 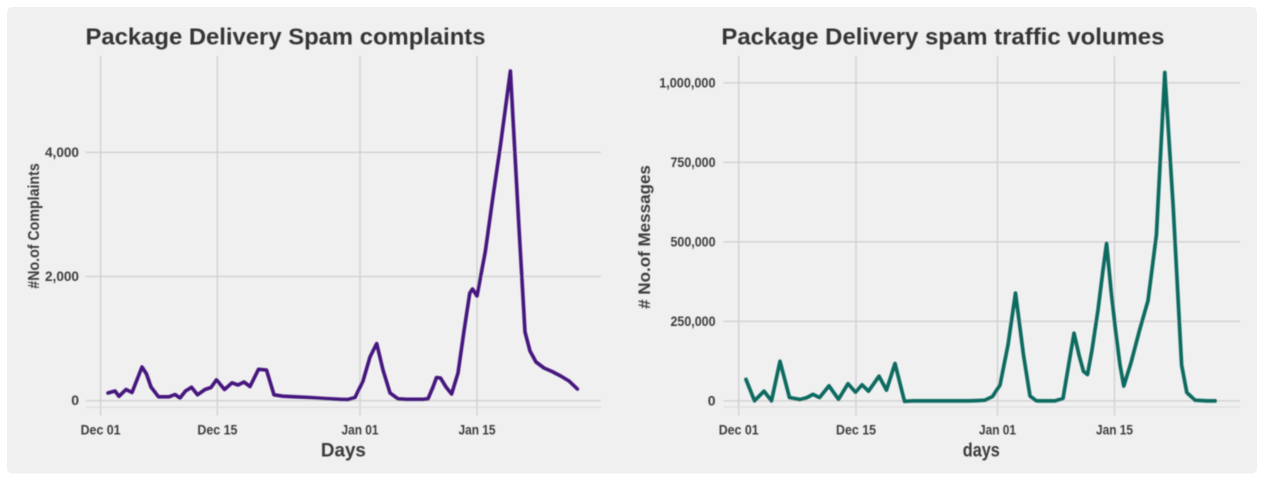 What do you see at coordinates (62, 276) in the screenshot?
I see `svg-text: 2,000` at bounding box center [62, 276].